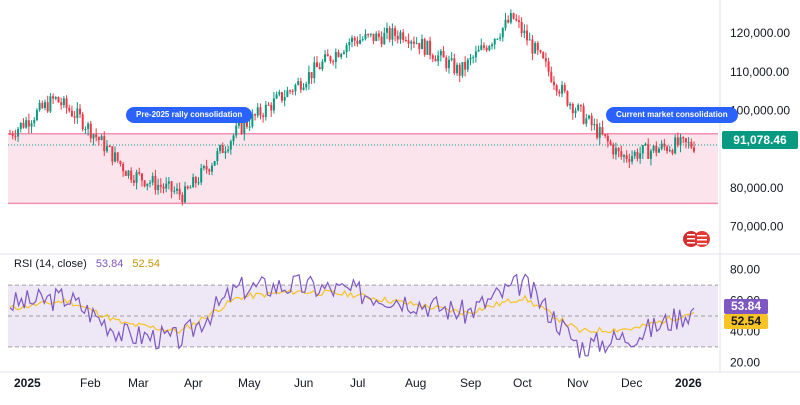 The width and height of the screenshot is (800, 405). Describe the element at coordinates (415, 383) in the screenshot. I see `x-axis-label: Aug` at that location.